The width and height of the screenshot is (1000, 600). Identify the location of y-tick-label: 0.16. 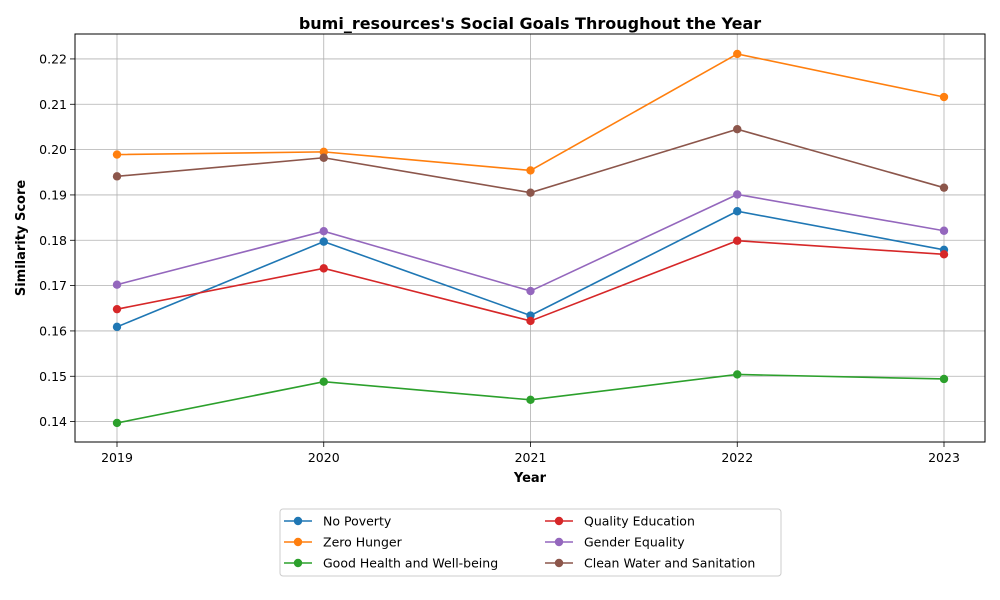
(53, 330).